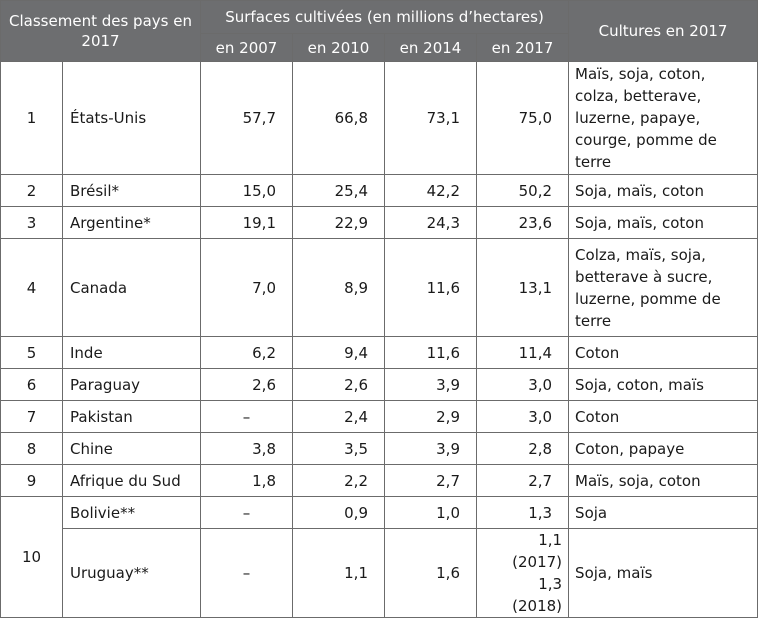  I want to click on value-2017-cell: 2,7, so click(522, 480).